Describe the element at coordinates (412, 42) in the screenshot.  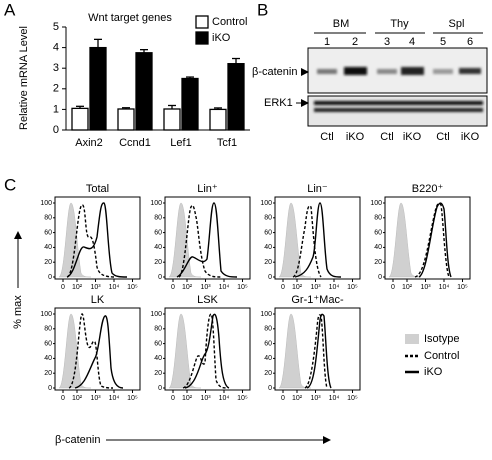
I see `lane-label: 4` at that location.